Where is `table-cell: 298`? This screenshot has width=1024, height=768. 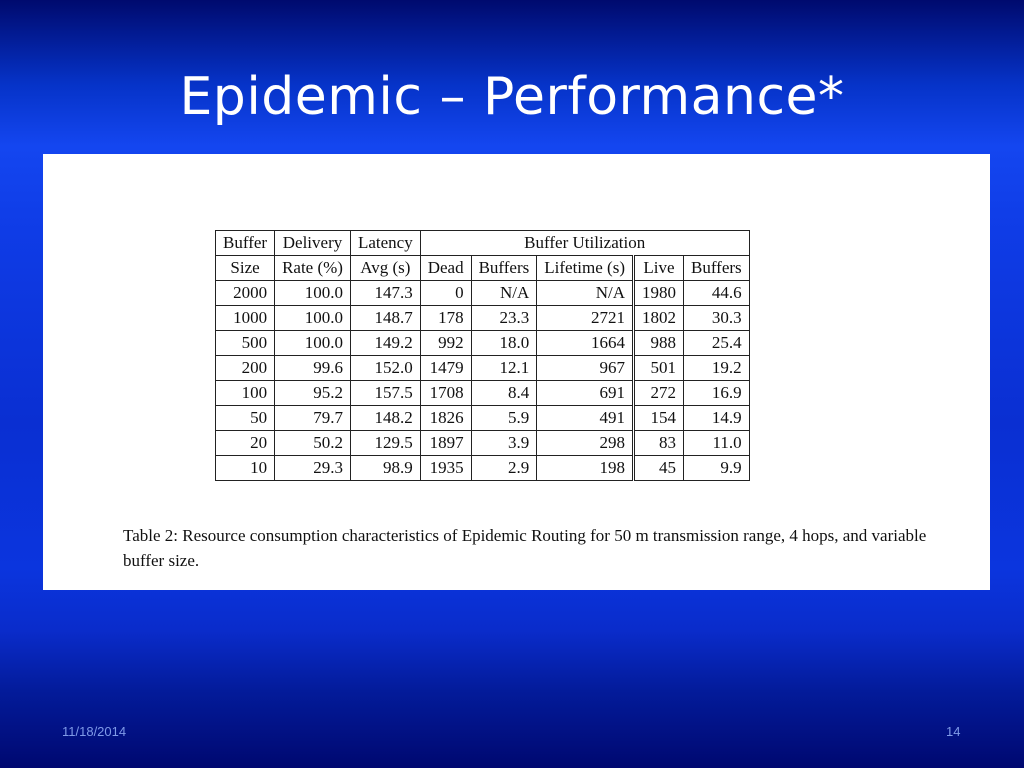 table-cell: 298 is located at coordinates (585, 443).